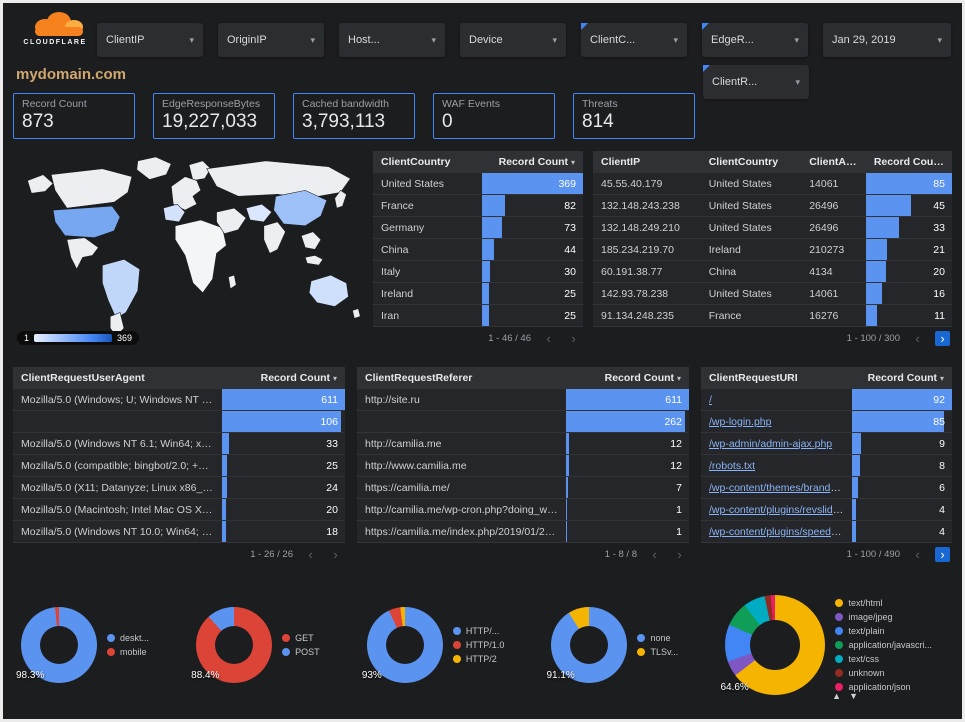 The height and width of the screenshot is (722, 965). What do you see at coordinates (772, 228) in the screenshot?
I see `table-row: 132.148.249.210 United States 26496 33` at bounding box center [772, 228].